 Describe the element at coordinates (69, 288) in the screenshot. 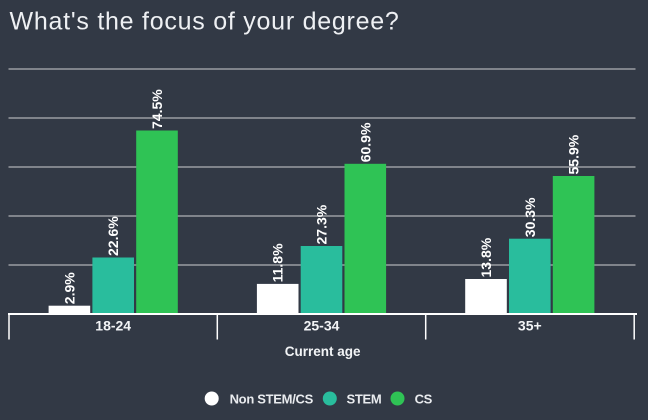

I see `svg-text: 2.9%` at that location.